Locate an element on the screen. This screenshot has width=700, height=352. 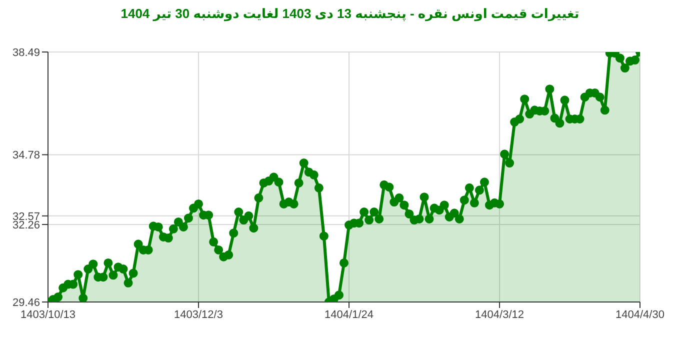
x-tick-label: 1404/1/24 is located at coordinates (349, 314).